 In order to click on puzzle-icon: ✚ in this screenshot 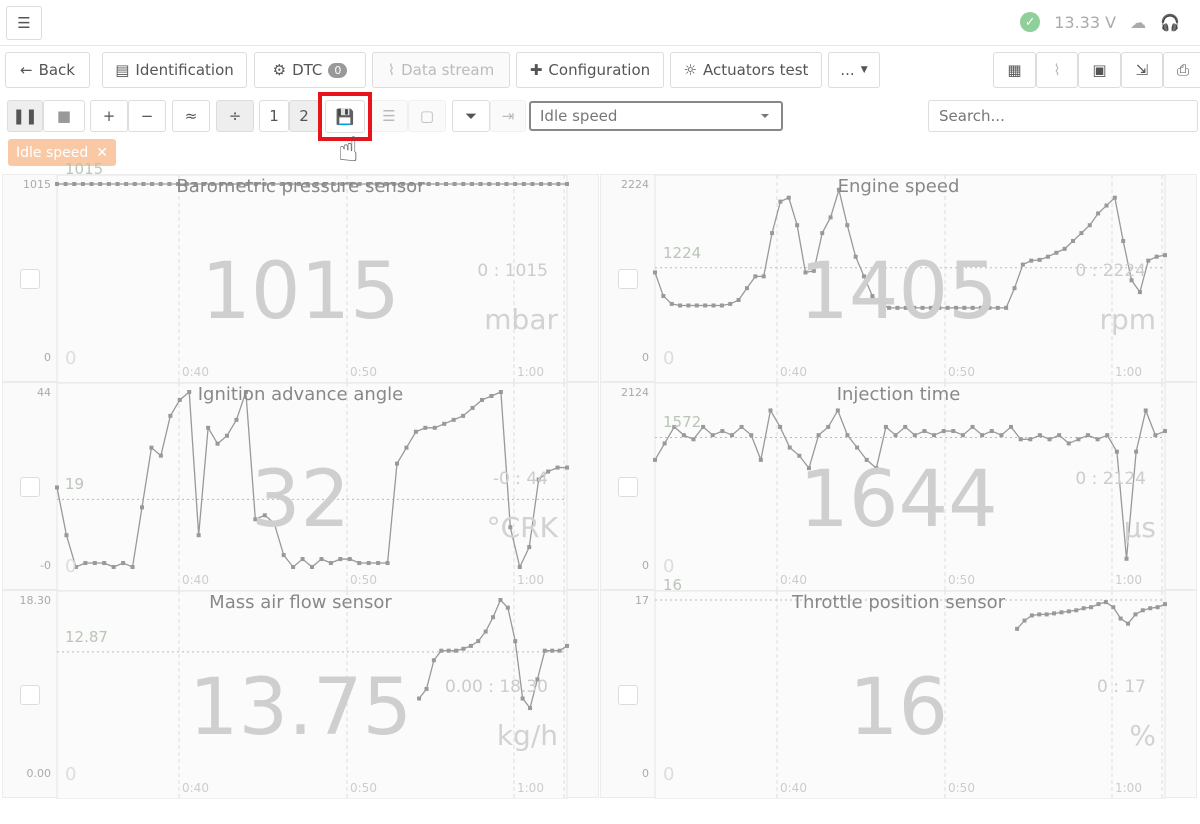, I will do `click(536, 70)`.